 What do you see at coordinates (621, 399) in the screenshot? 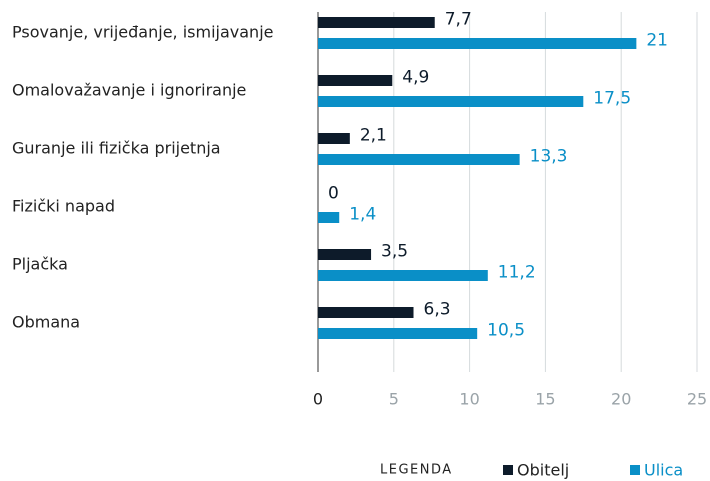
I see `x-tick-label: 20` at bounding box center [621, 399].